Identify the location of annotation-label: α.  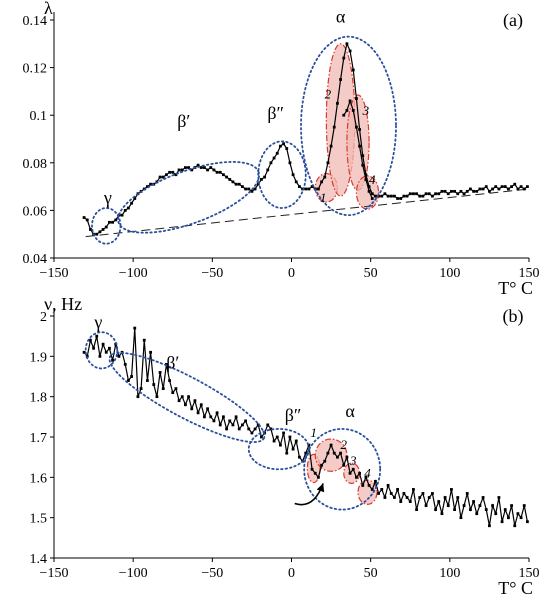
(341, 16).